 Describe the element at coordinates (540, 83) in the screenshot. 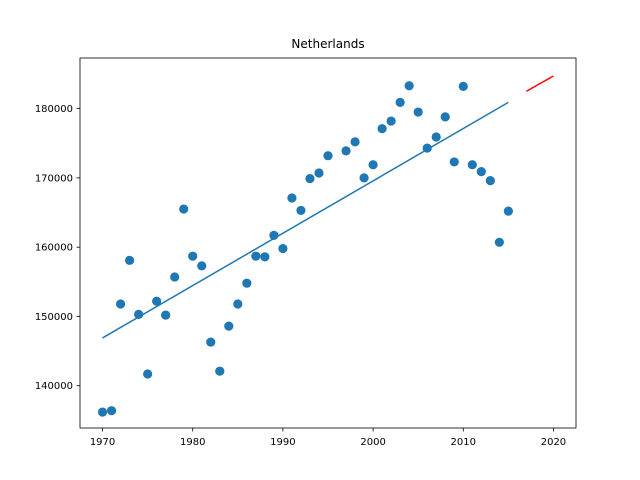

I see `forecast-line` at that location.